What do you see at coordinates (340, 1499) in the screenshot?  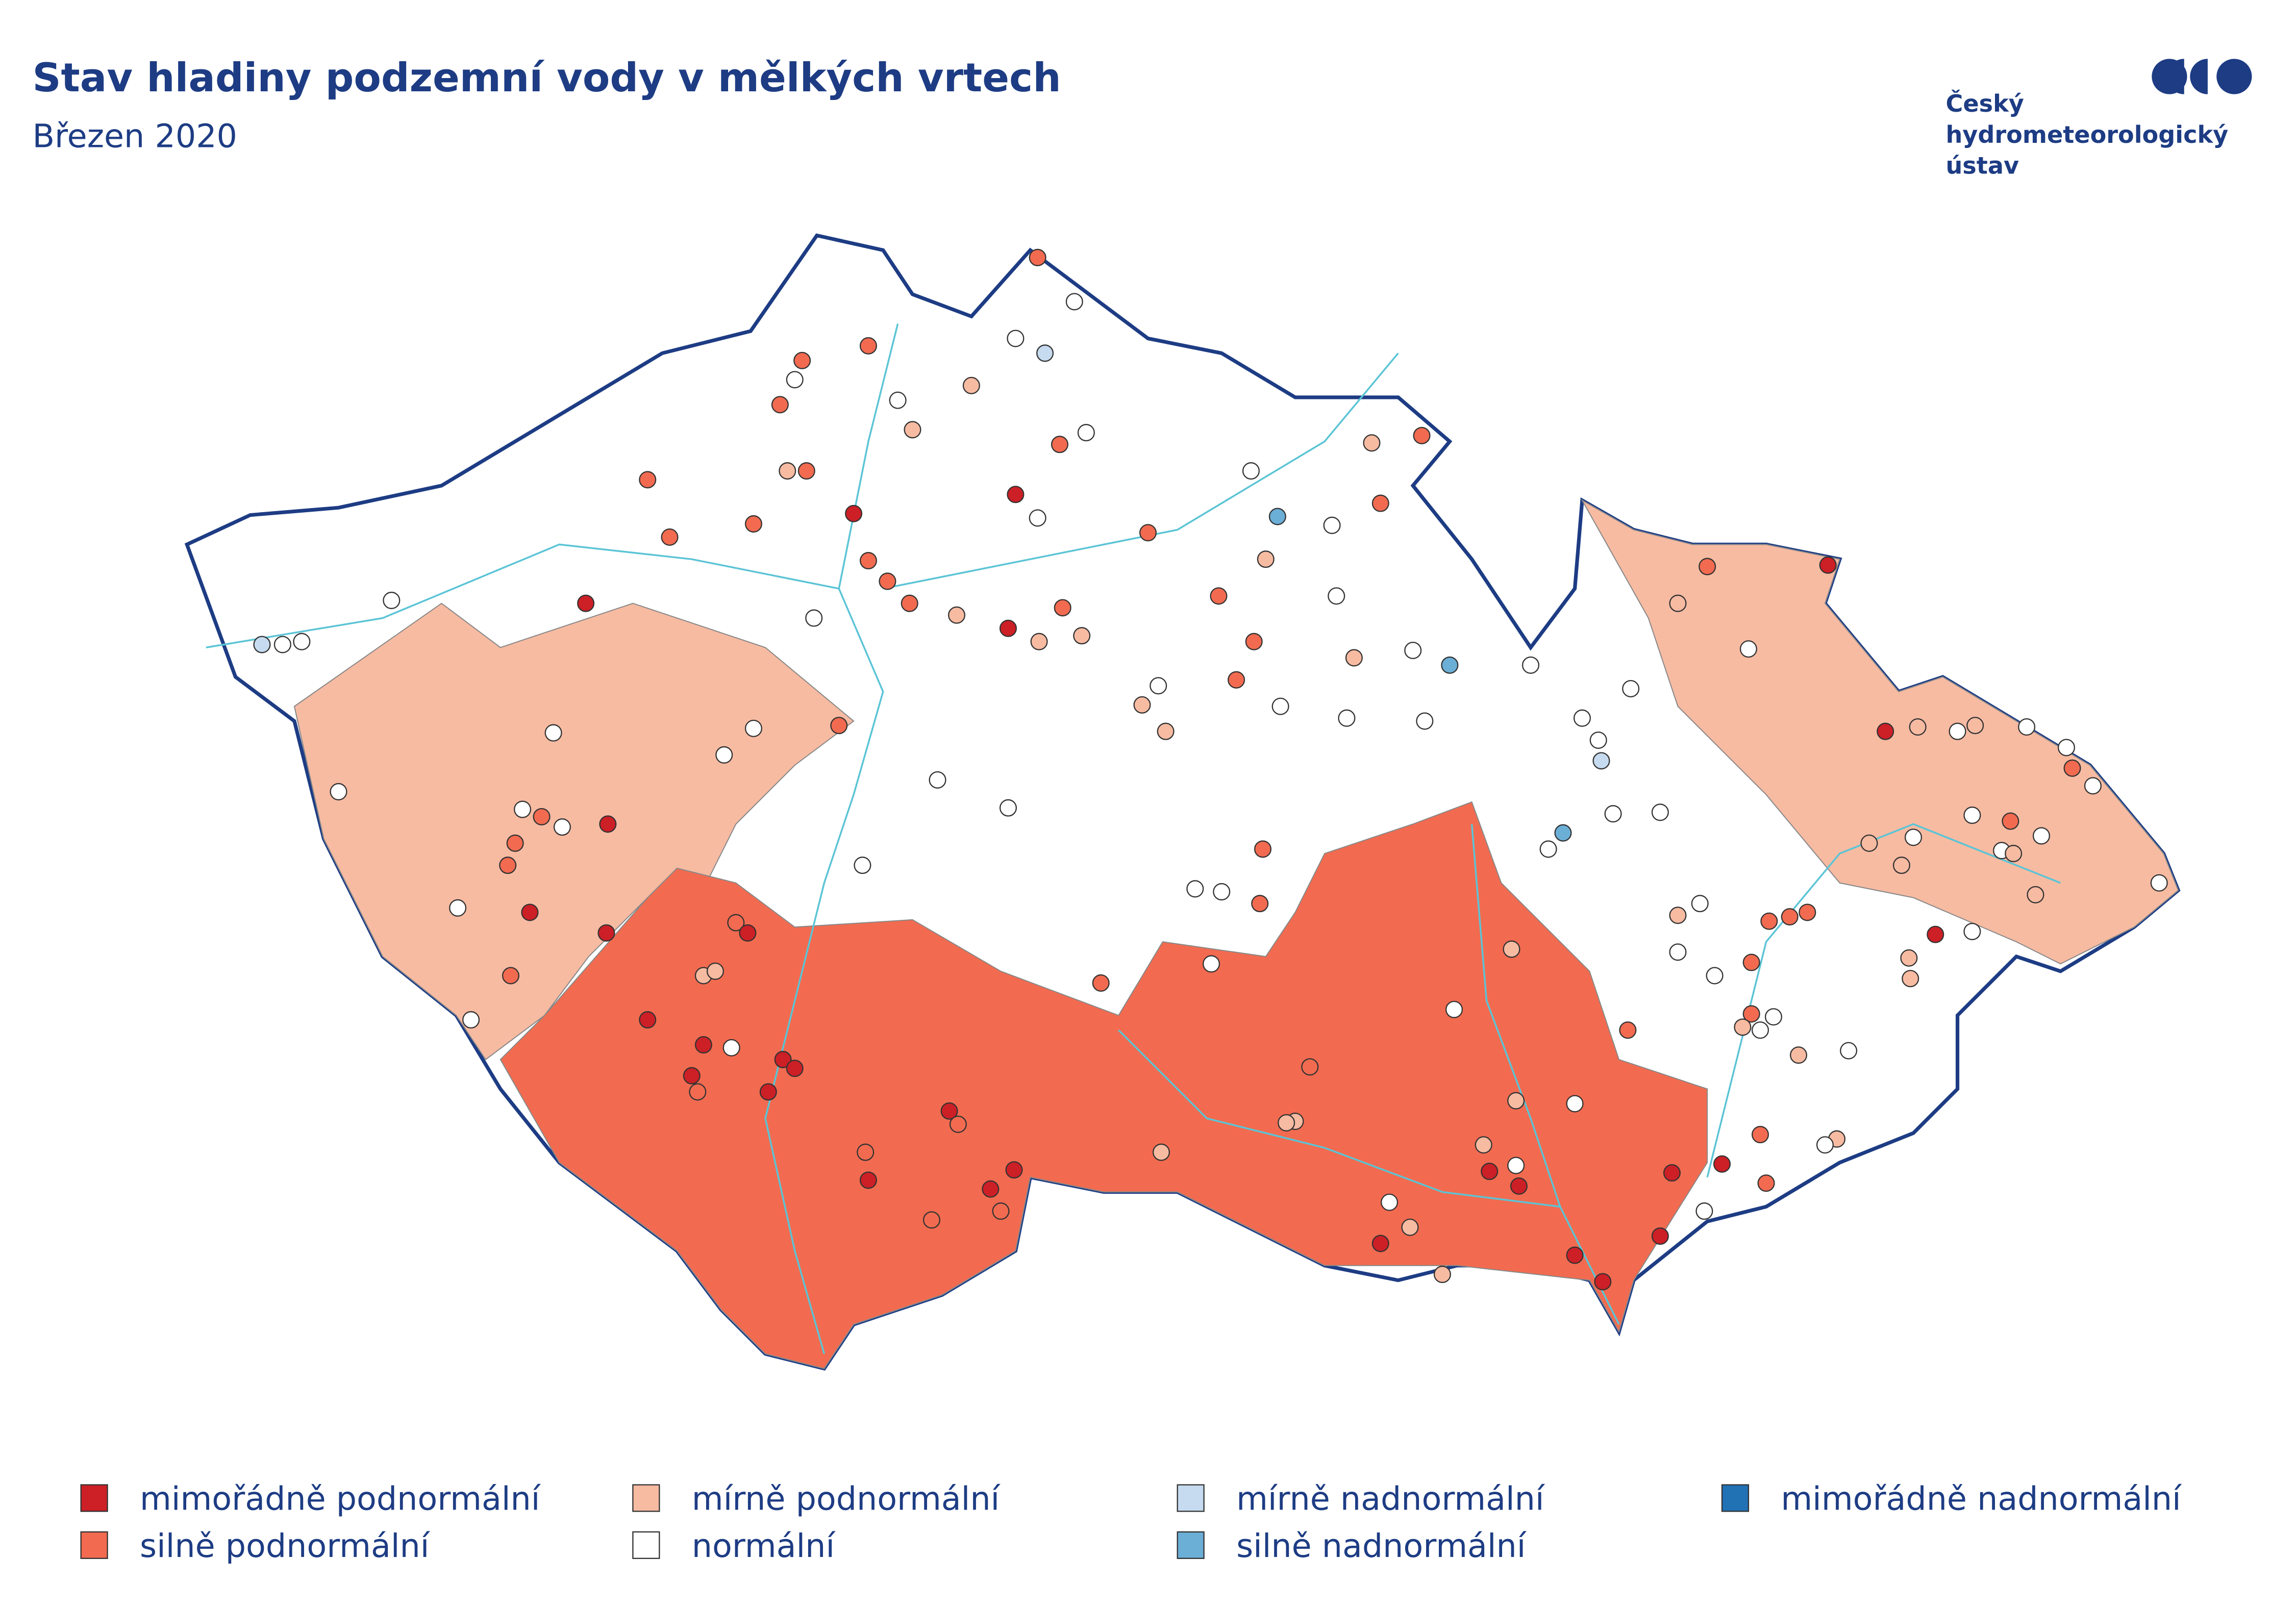 I see `legend-label: mimořádně podnormální` at bounding box center [340, 1499].